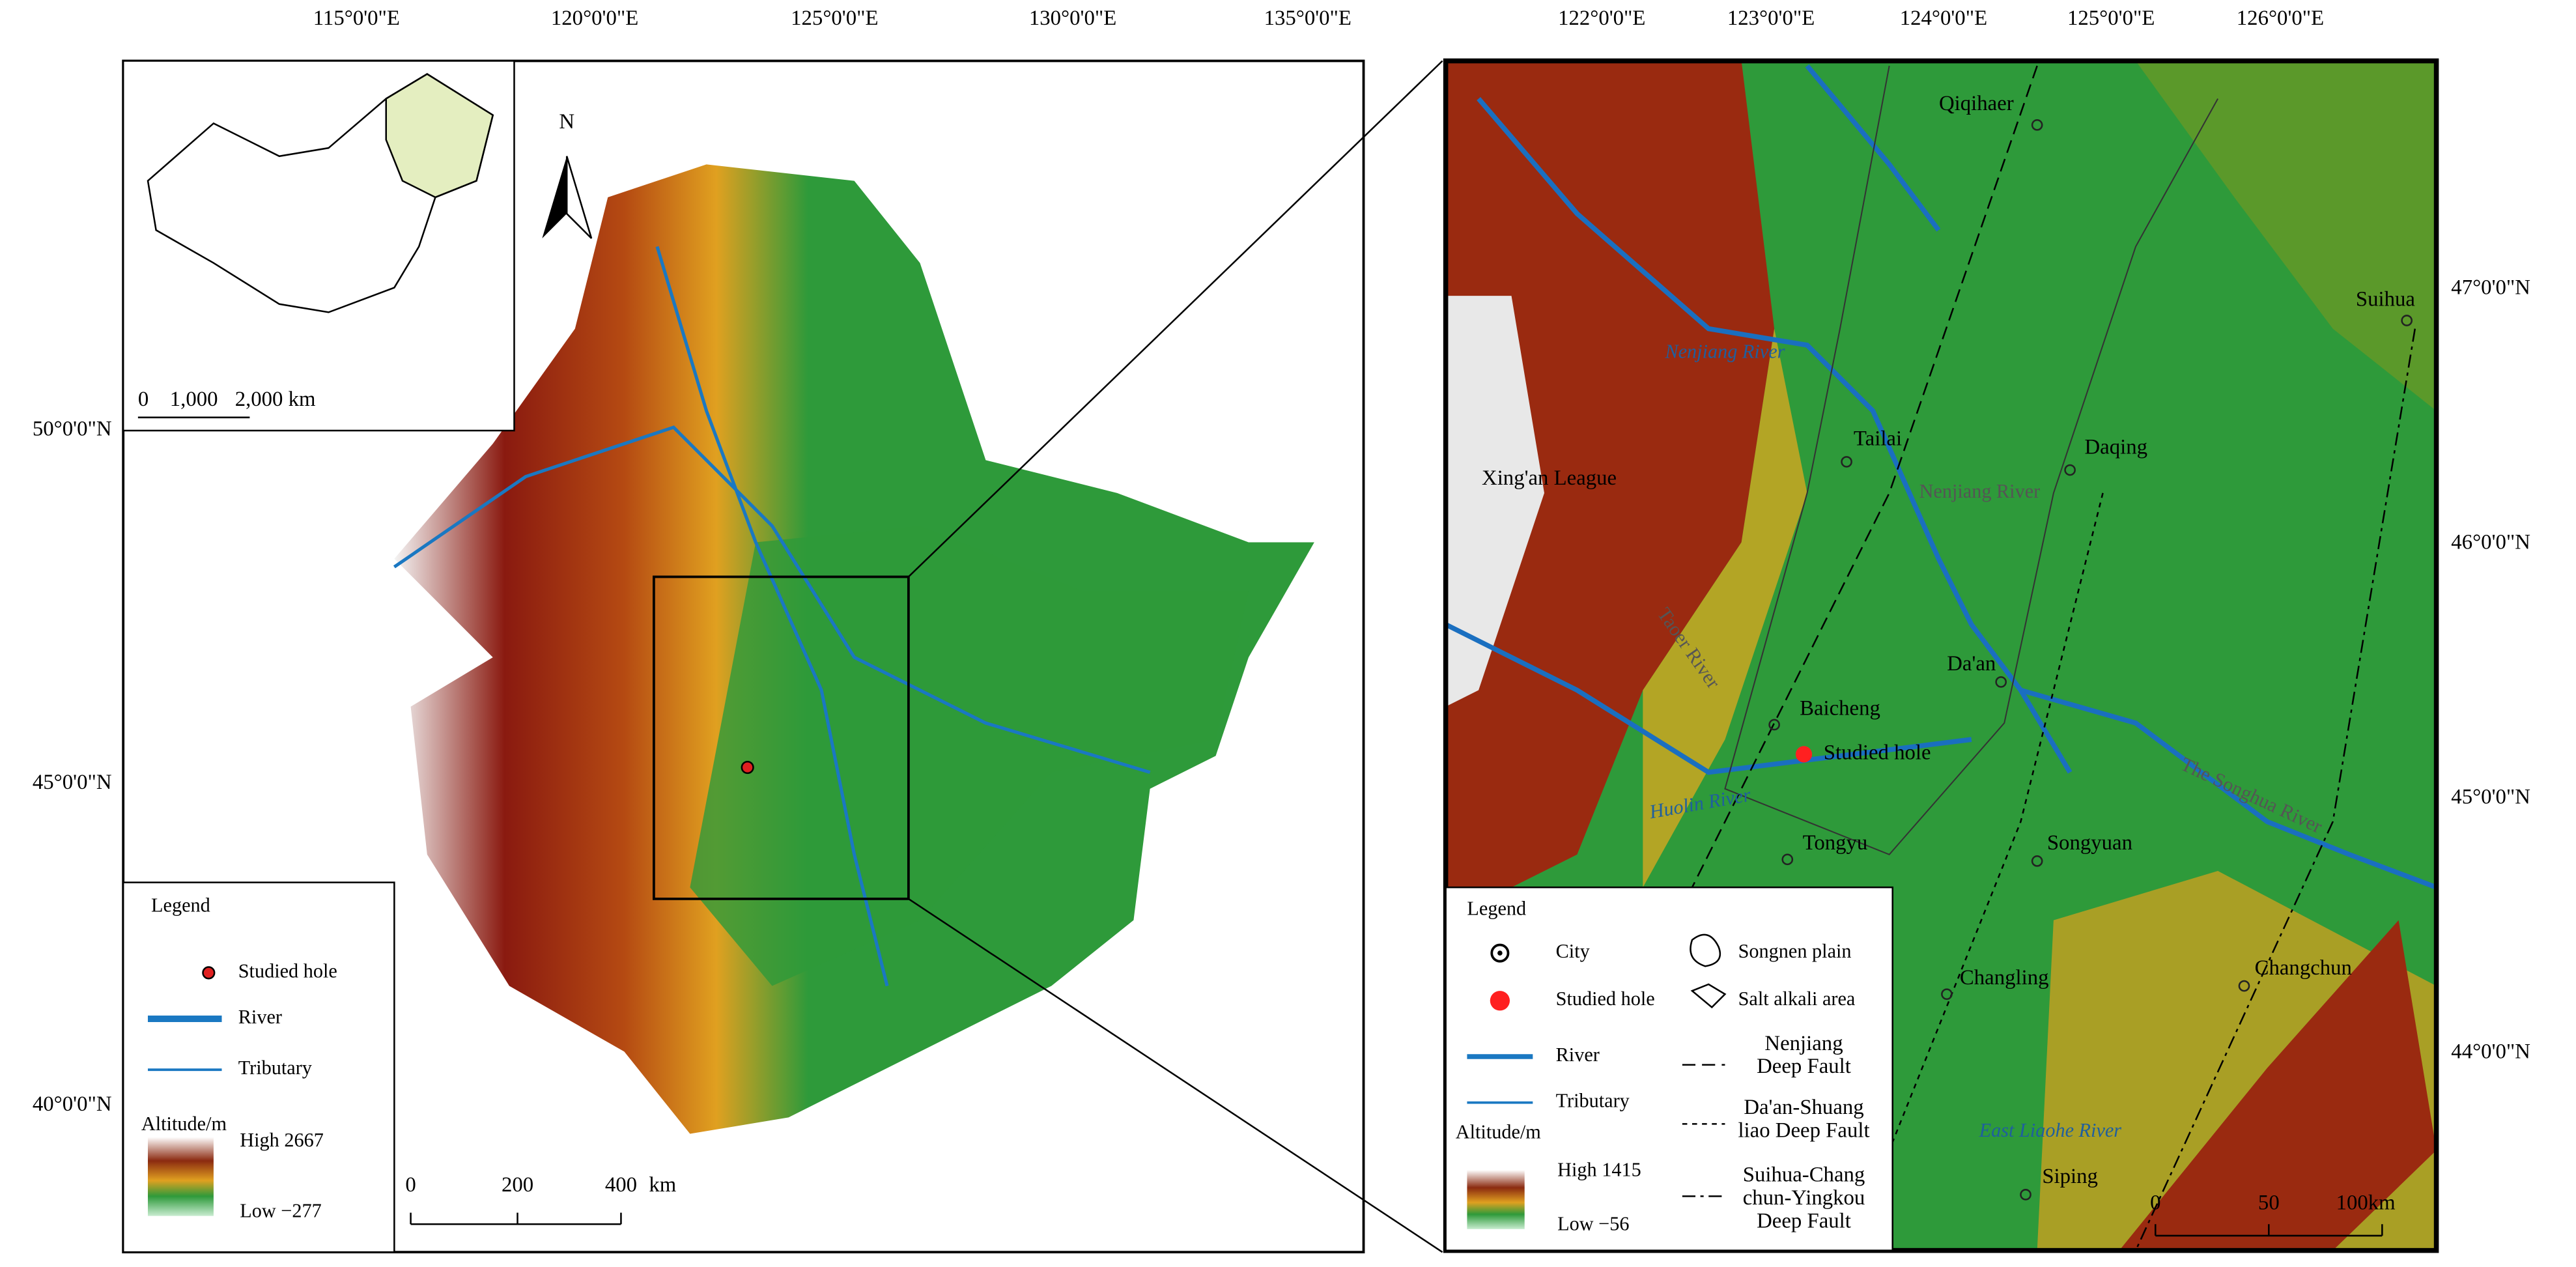  Describe the element at coordinates (1835, 843) in the screenshot. I see `city-label: Tongyu` at that location.